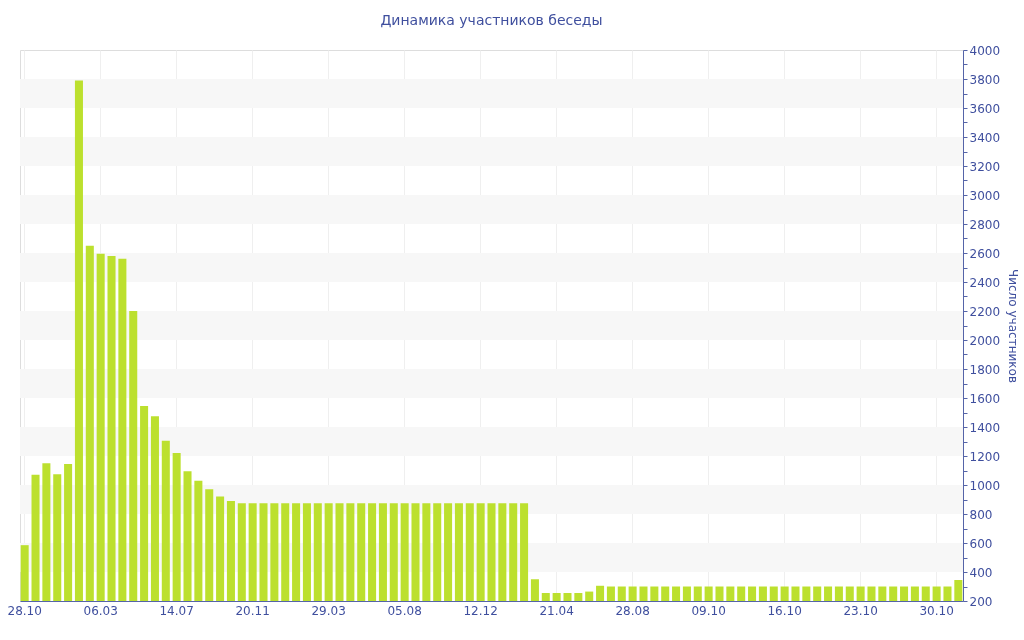 The height and width of the screenshot is (640, 1024). Describe the element at coordinates (985, 282) in the screenshot. I see `y-tick-label: 2400` at that location.